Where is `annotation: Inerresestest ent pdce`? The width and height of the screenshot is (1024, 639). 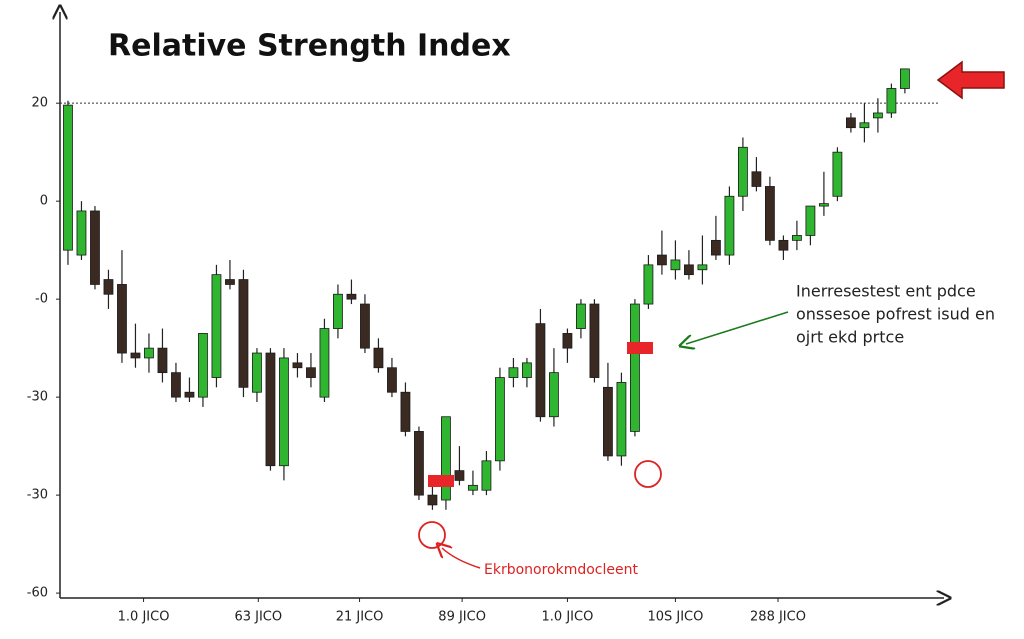
annotation: Inerresestest ent pdce is located at coordinates (886, 291).